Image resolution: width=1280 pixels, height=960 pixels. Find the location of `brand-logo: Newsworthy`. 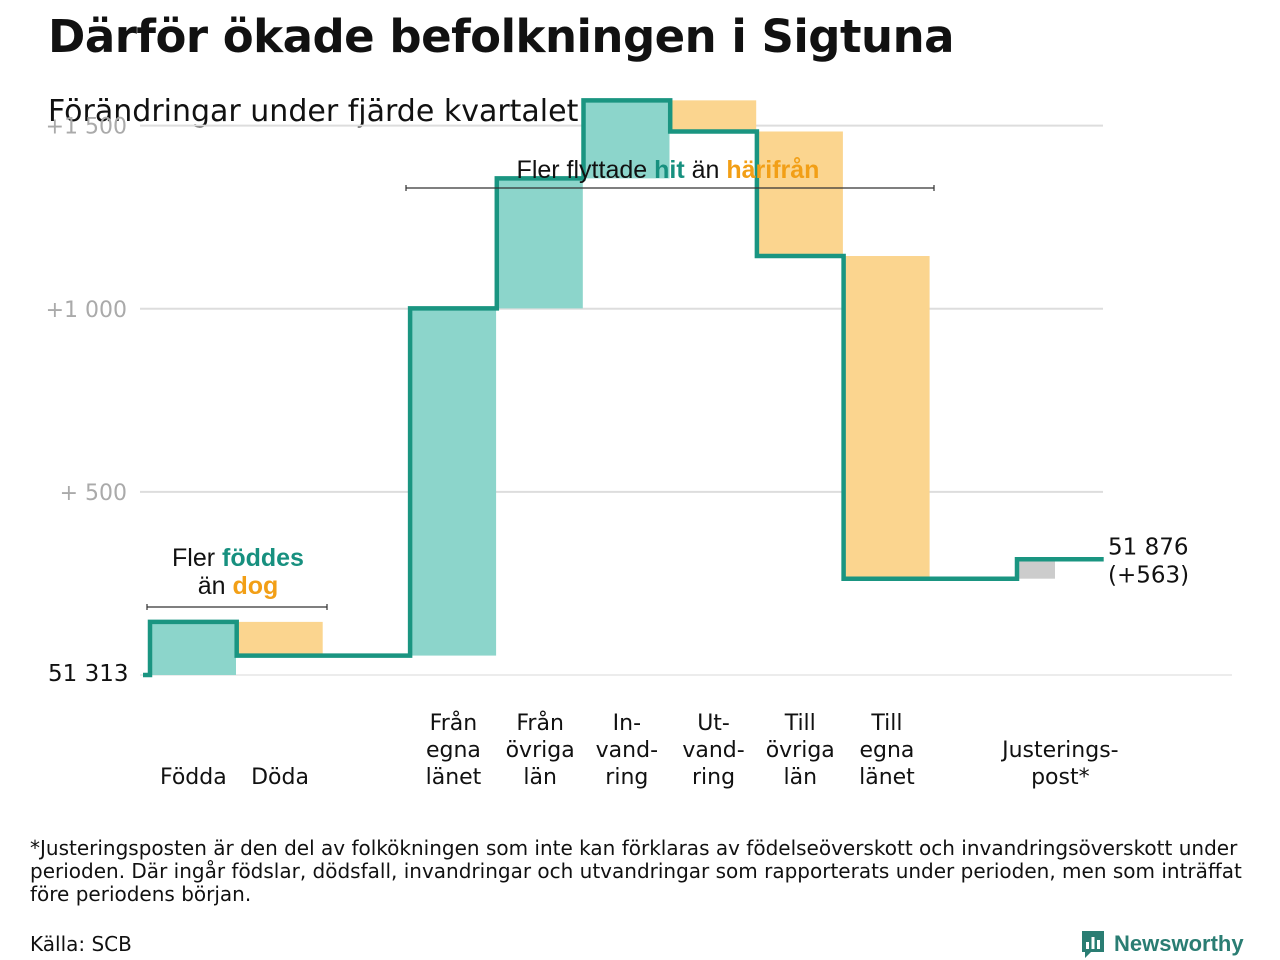

brand-logo: Newsworthy is located at coordinates (1162, 944).